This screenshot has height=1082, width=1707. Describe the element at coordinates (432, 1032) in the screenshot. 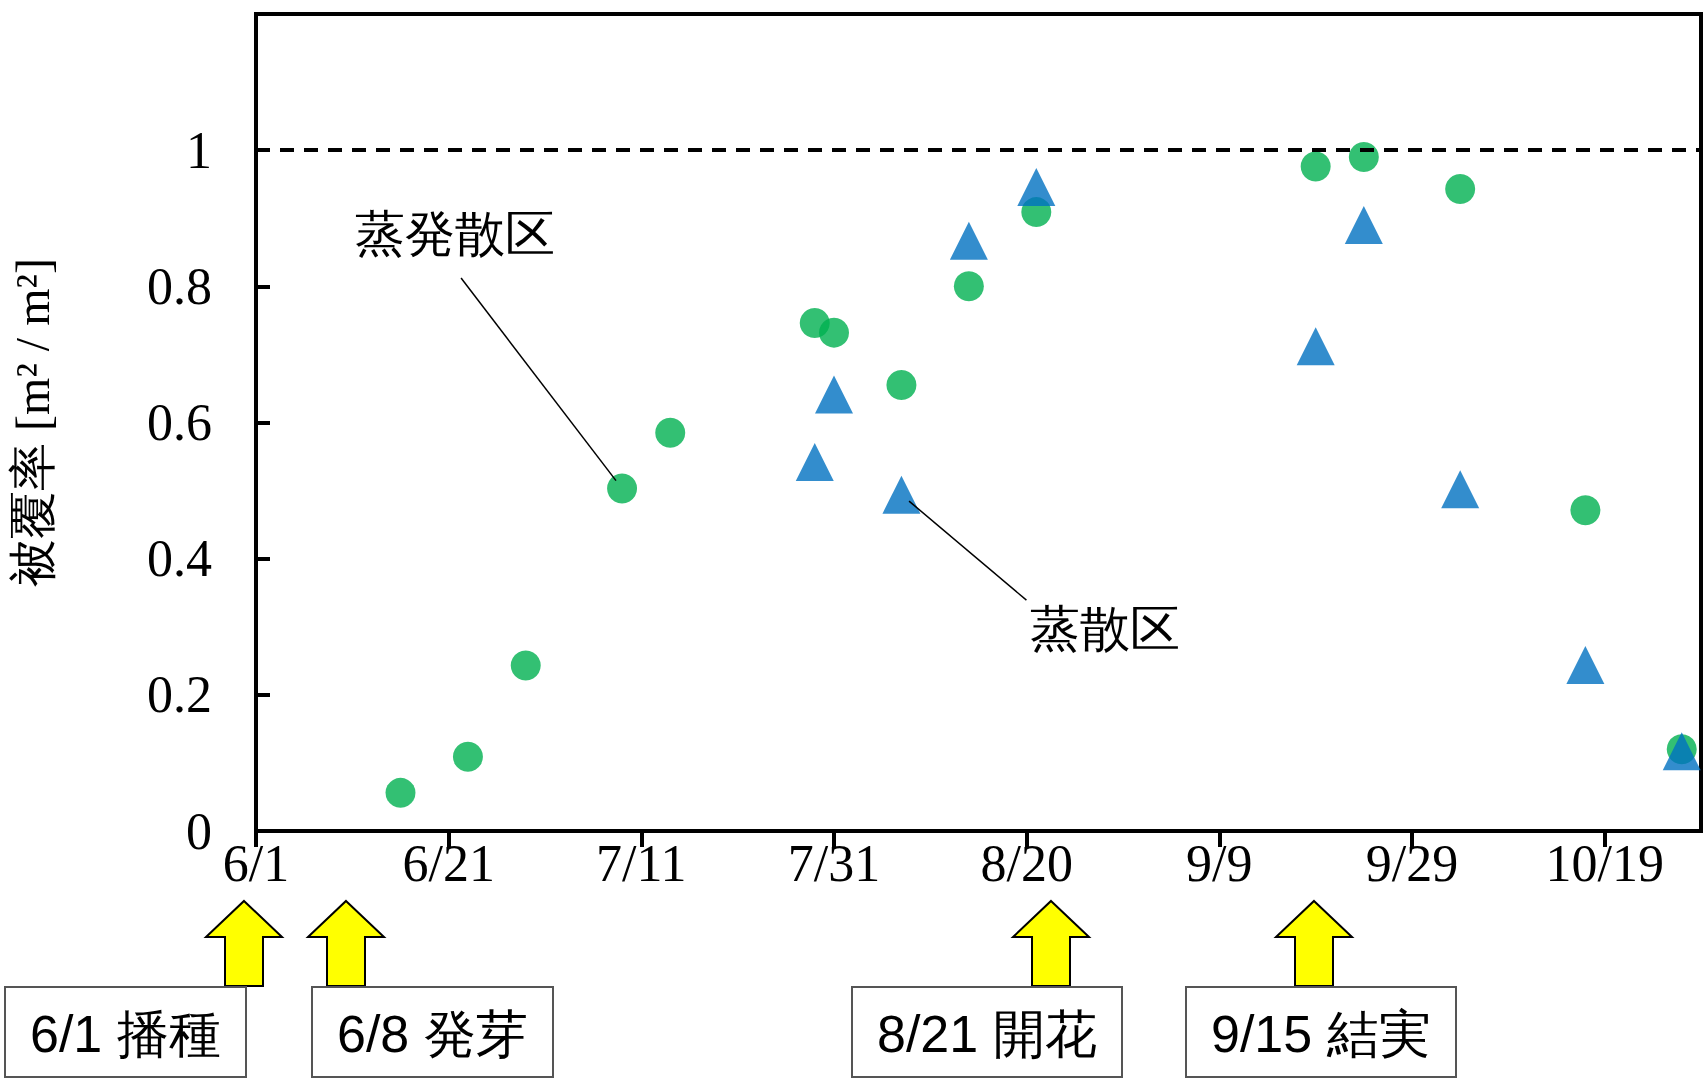

I see `label-box: 6/8 発芽` at that location.